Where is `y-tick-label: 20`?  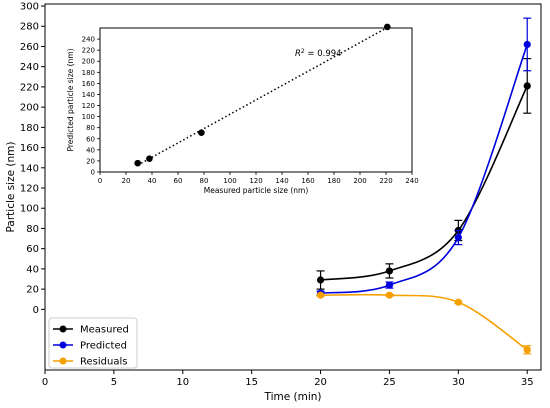
y-tick-label: 20 is located at coordinates (32, 290).